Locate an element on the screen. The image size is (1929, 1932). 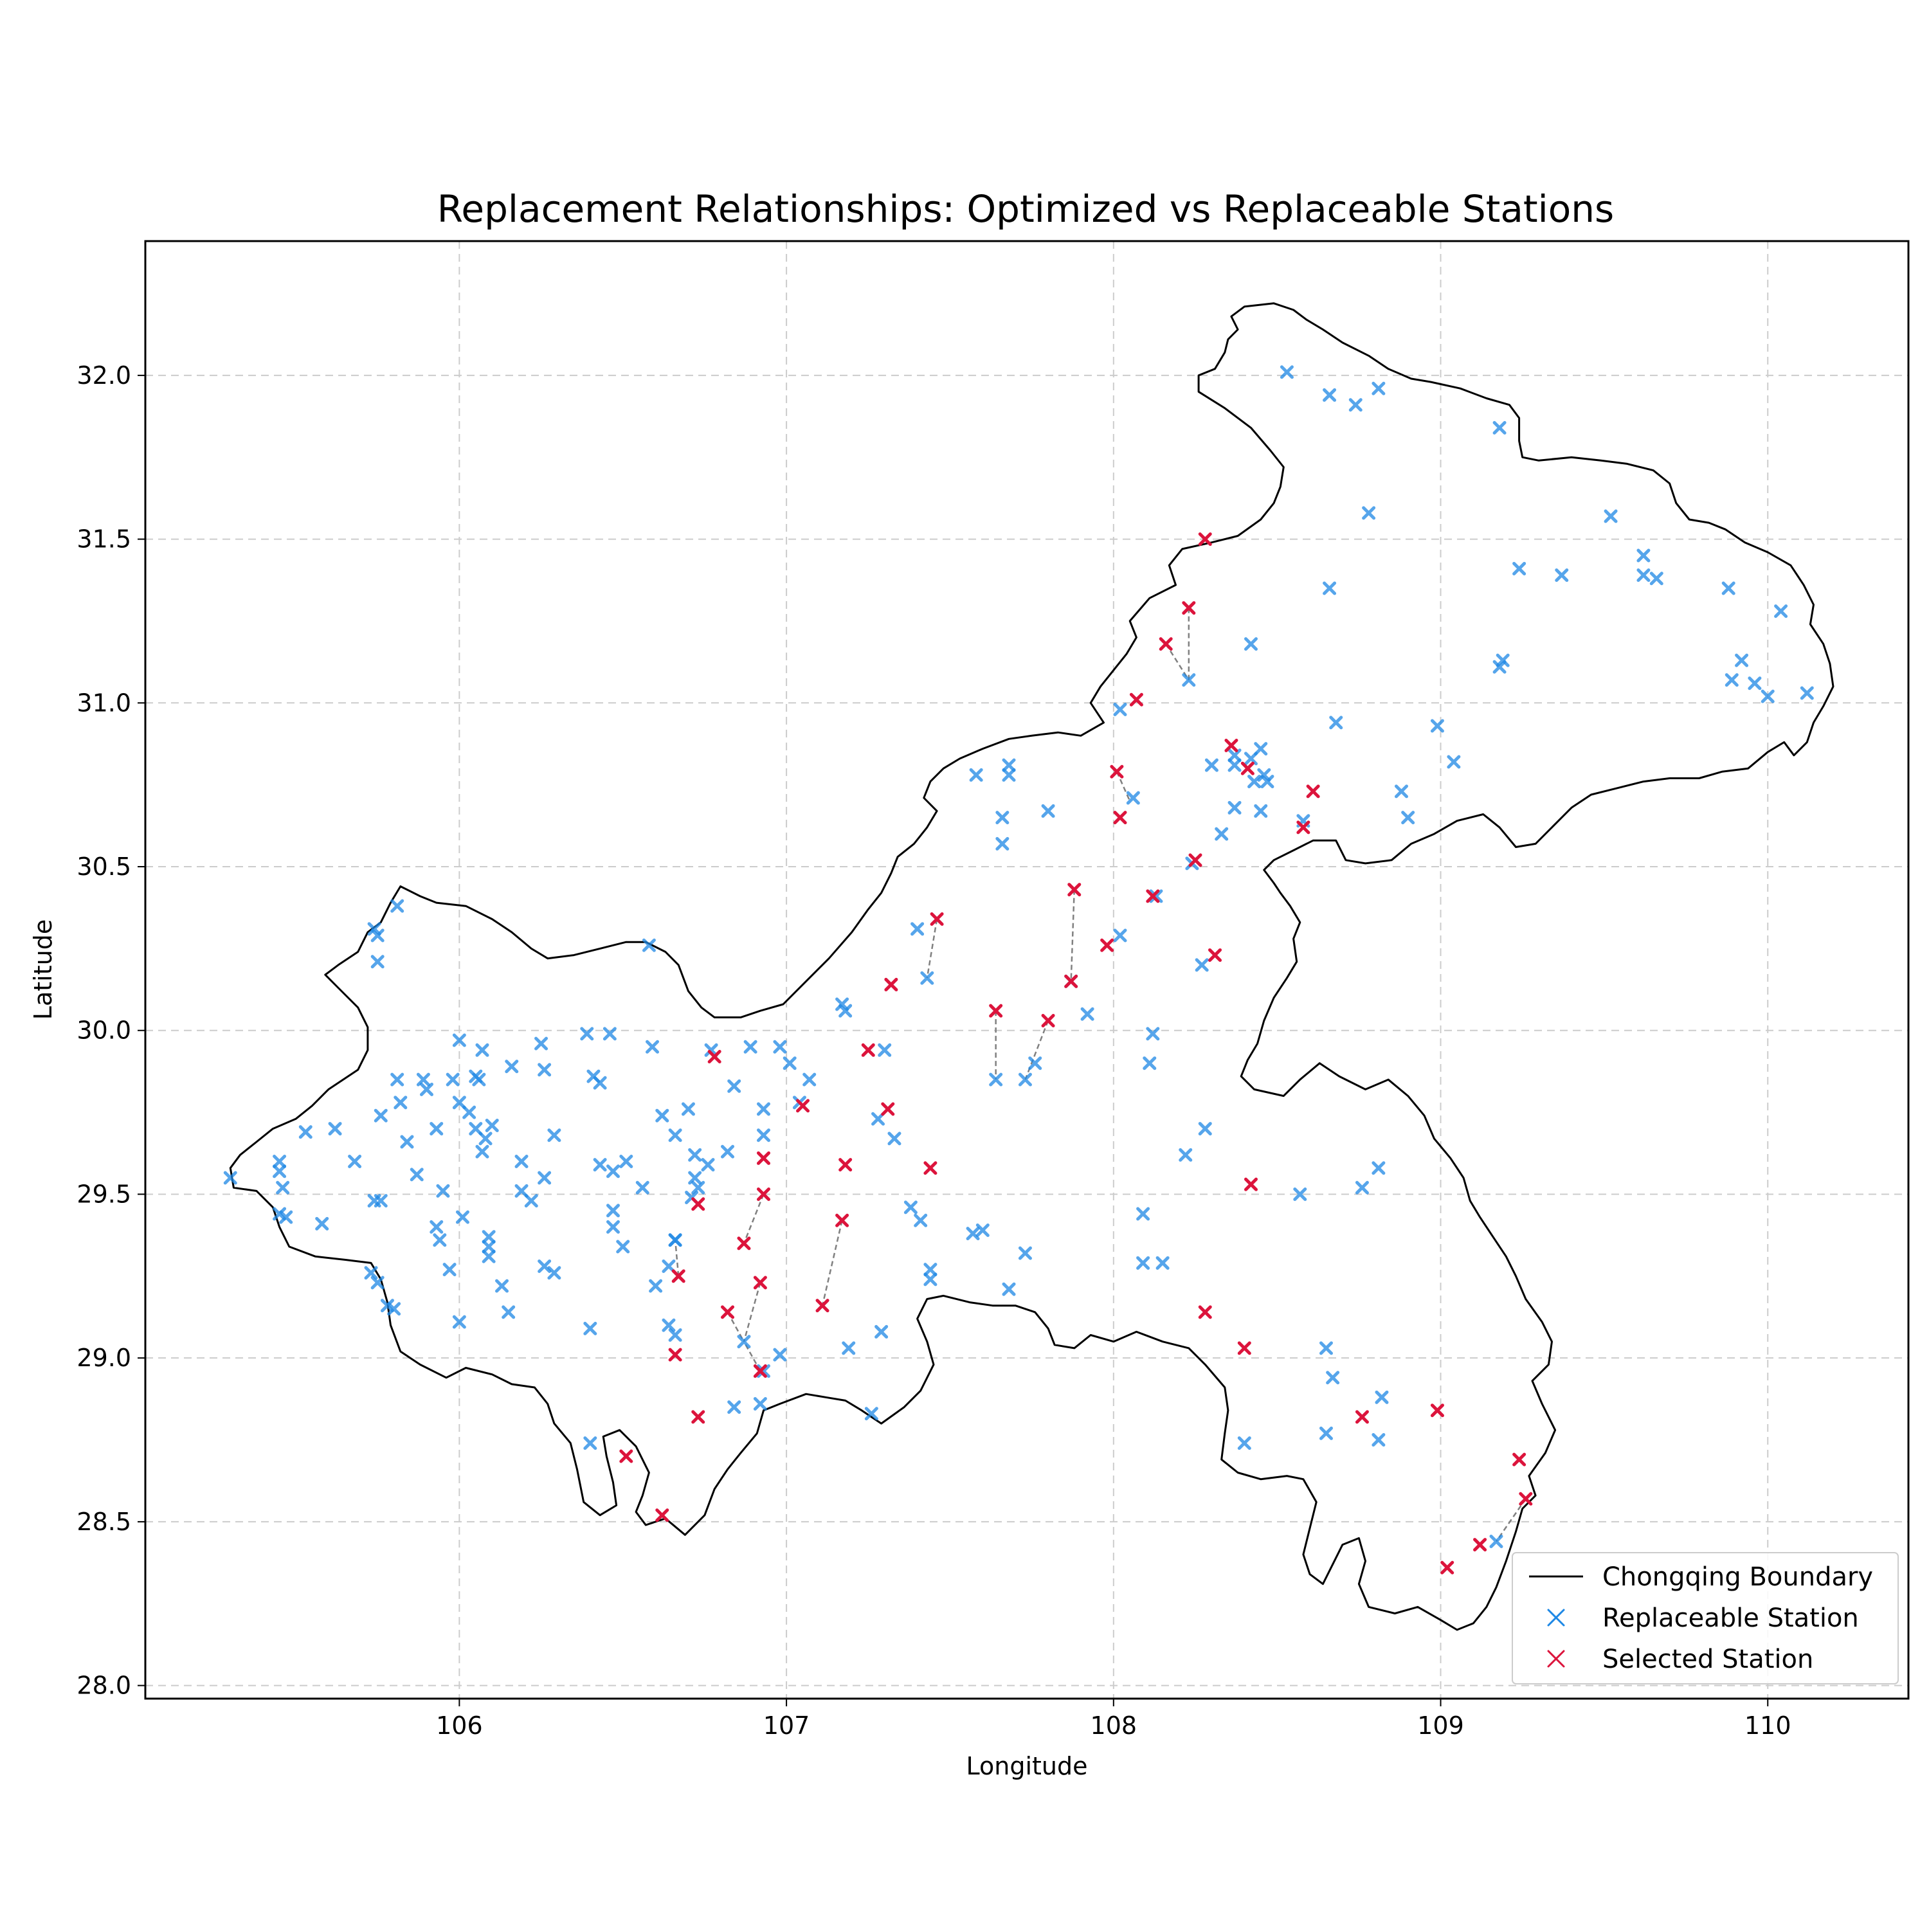
x-tick-label: 109 is located at coordinates (1440, 1725).